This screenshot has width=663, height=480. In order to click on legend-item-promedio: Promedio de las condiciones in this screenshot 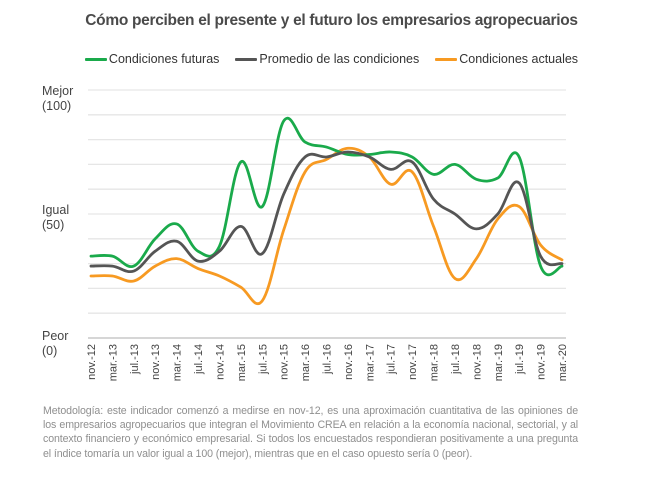, I will do `click(327, 59)`.